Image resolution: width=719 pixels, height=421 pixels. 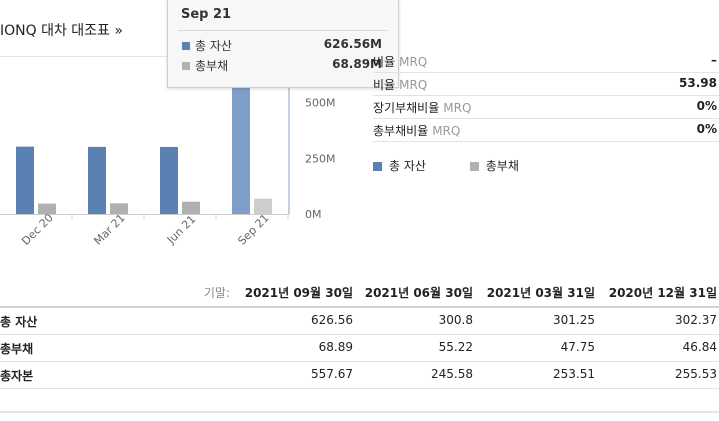 What do you see at coordinates (699, 347) in the screenshot?
I see `table-cell: 46.84` at bounding box center [699, 347].